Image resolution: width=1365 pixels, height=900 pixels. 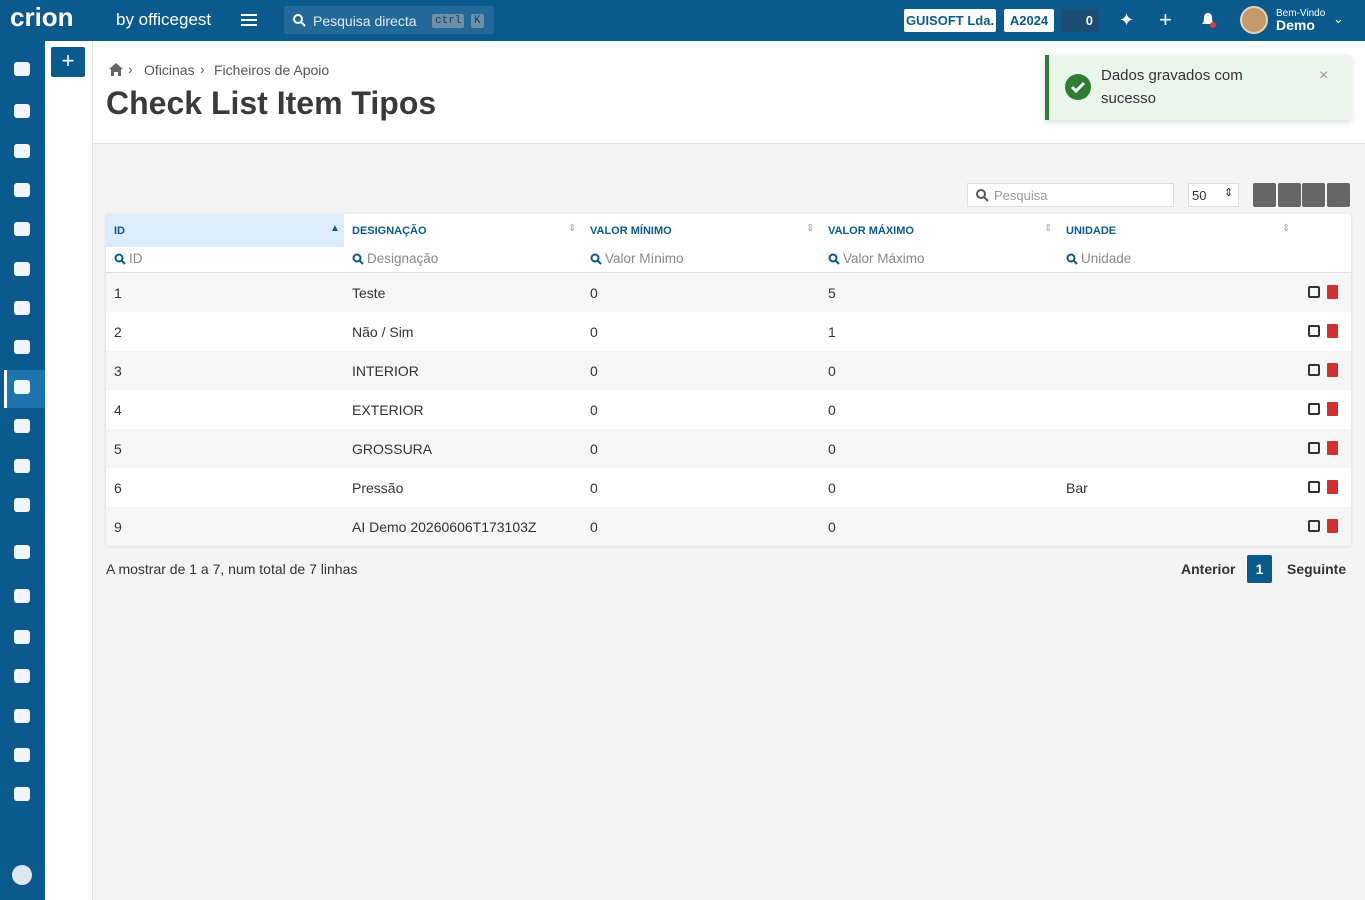 What do you see at coordinates (22, 875) in the screenshot?
I see `help-logo` at bounding box center [22, 875].